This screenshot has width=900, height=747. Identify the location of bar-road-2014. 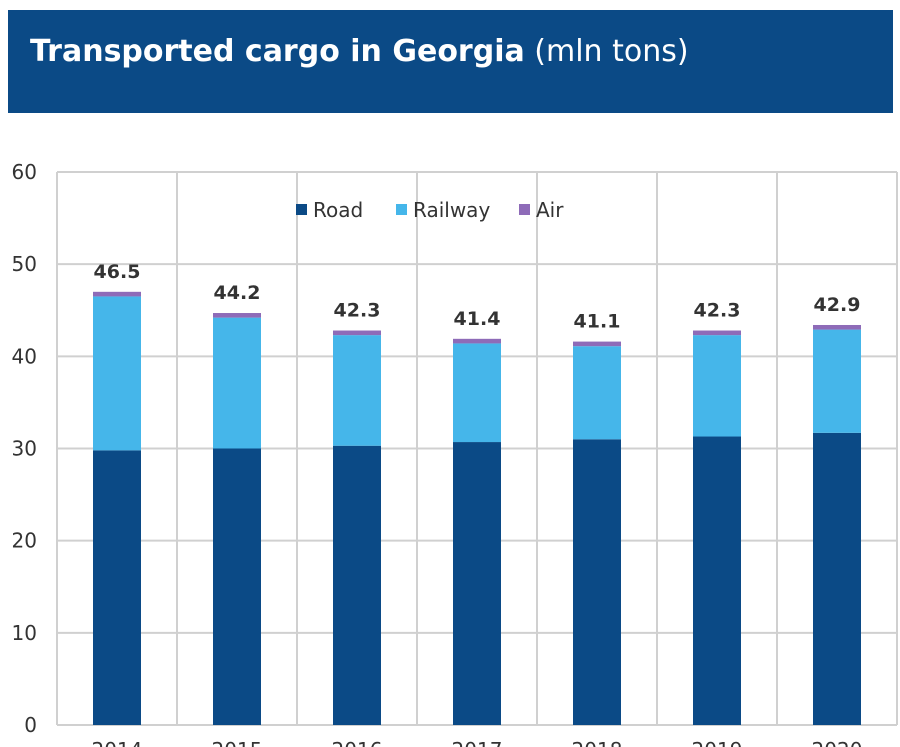
(117, 587).